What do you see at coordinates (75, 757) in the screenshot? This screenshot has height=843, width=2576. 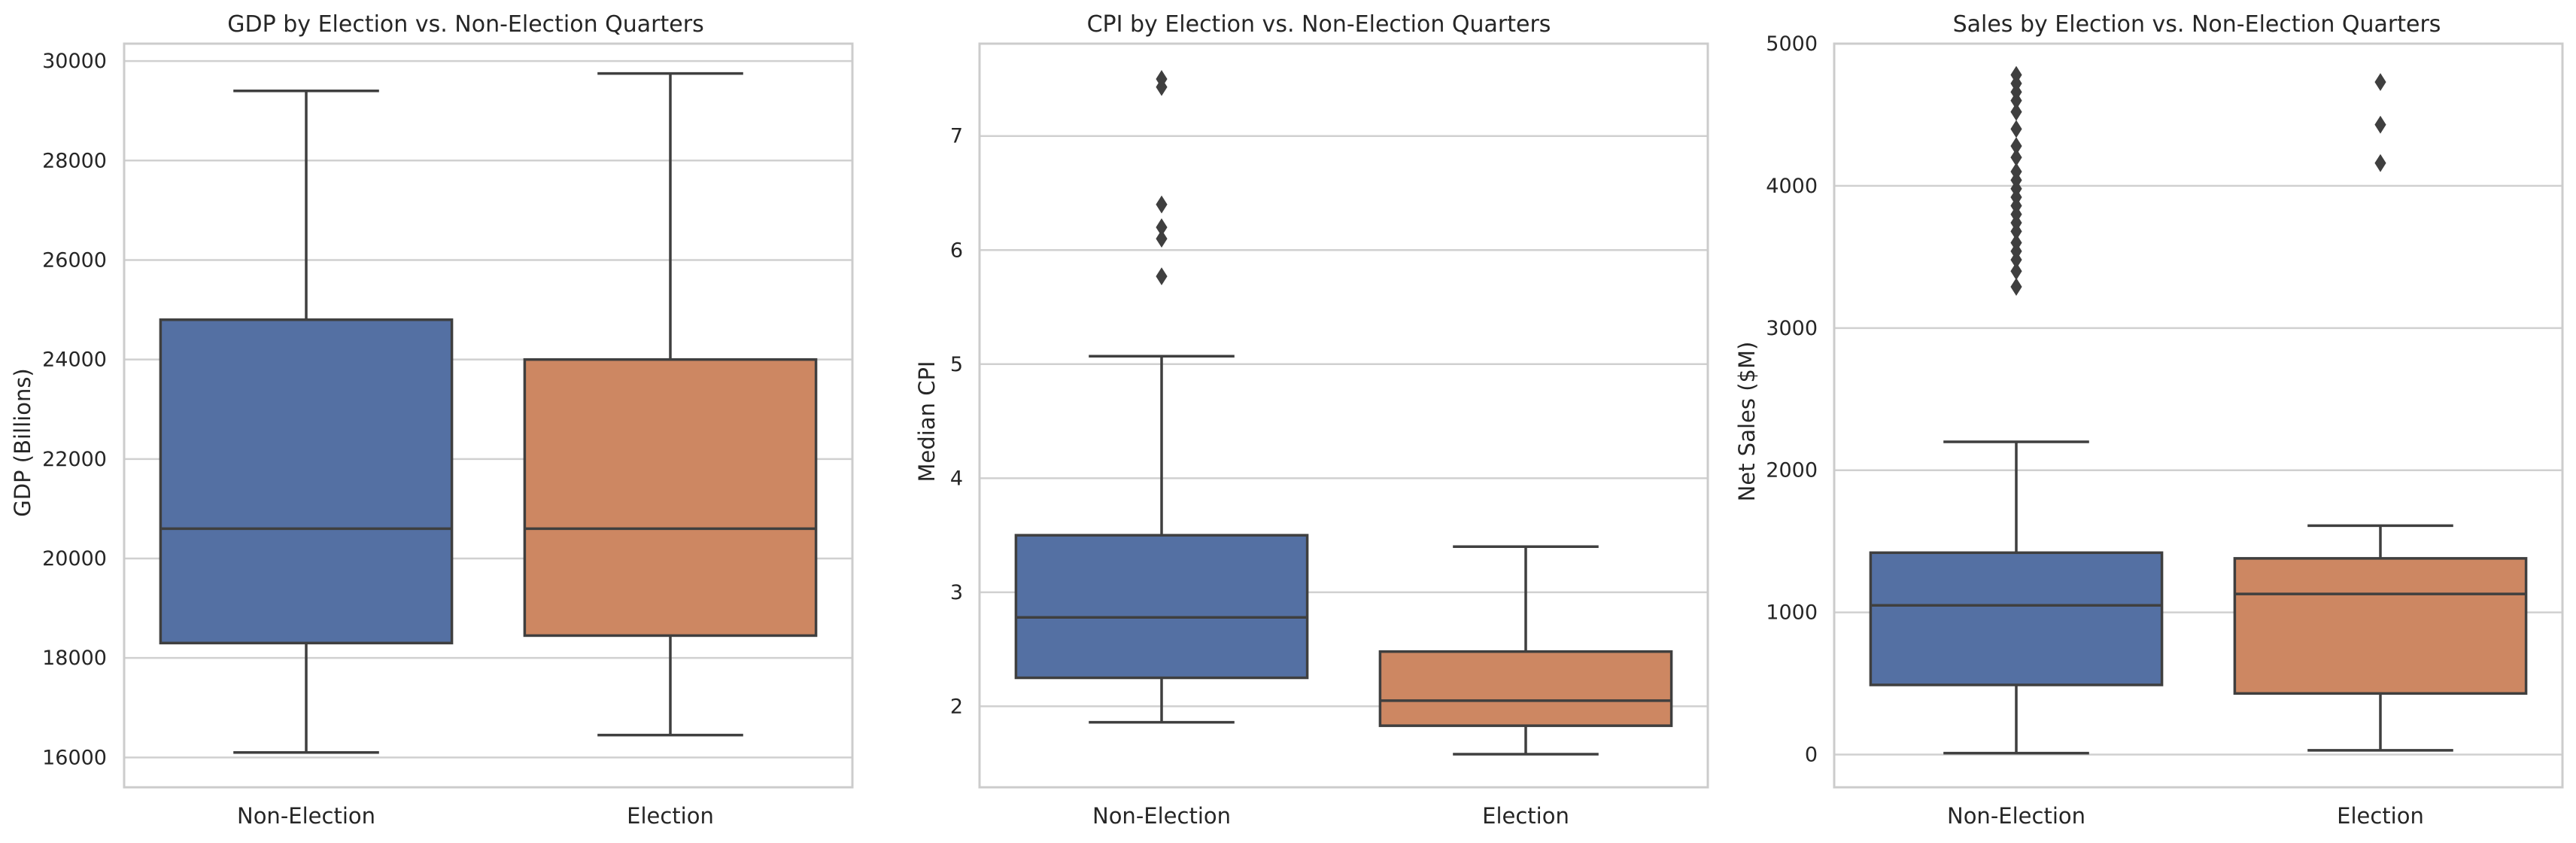 I see `y-tick-label: 16000` at bounding box center [75, 757].